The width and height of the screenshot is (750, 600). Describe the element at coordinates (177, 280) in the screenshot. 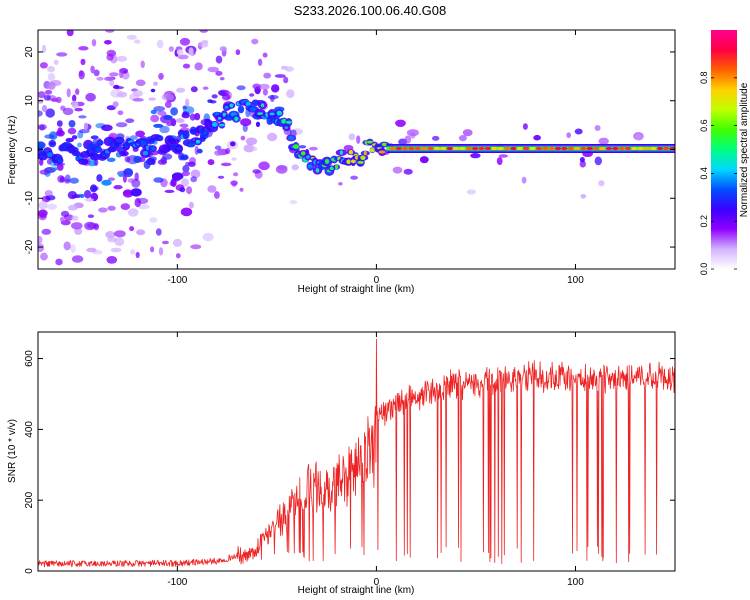

I see `spectrogram-x-tick-label: -100` at that location.